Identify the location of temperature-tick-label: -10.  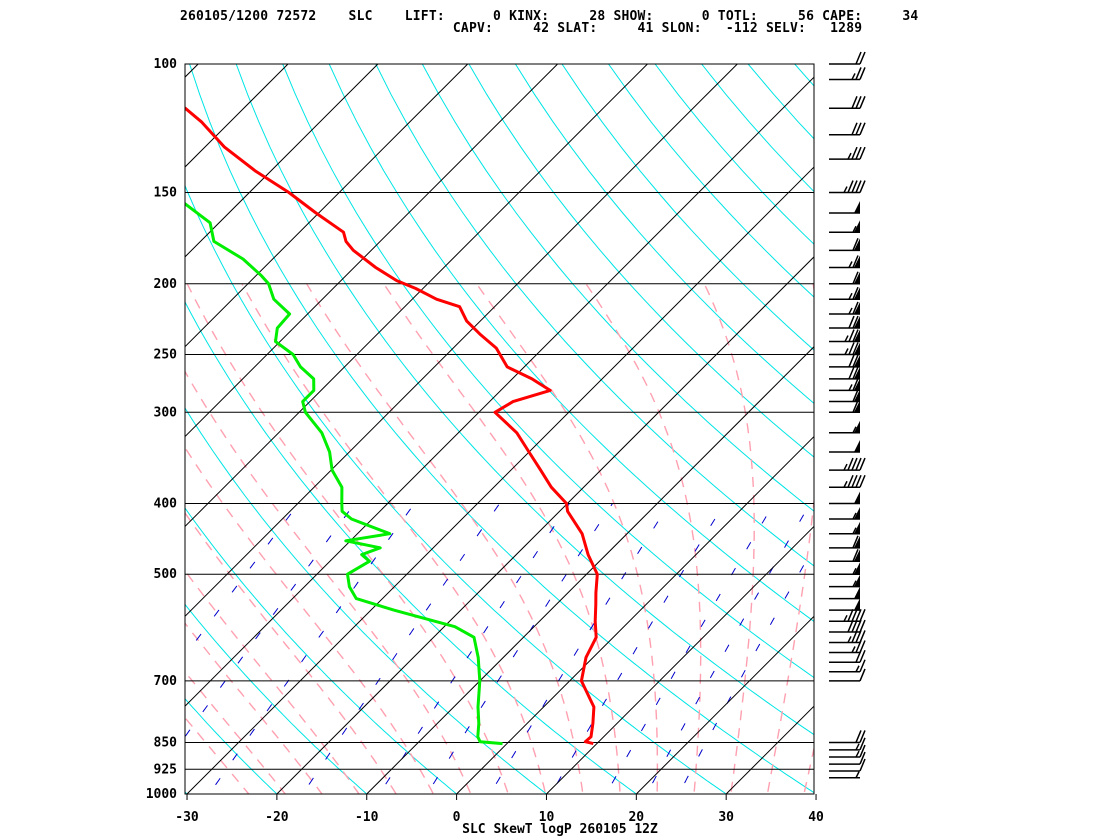
(367, 817).